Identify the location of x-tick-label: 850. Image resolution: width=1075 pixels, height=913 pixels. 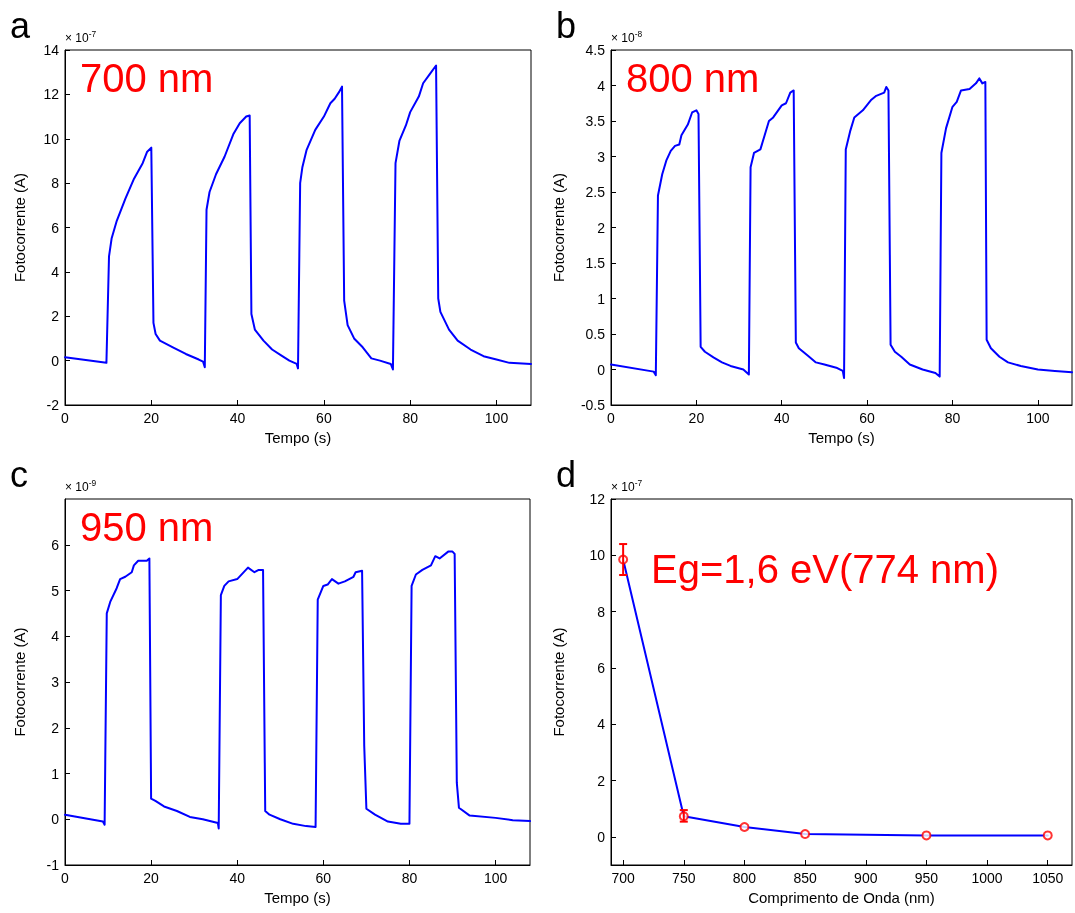
(805, 878).